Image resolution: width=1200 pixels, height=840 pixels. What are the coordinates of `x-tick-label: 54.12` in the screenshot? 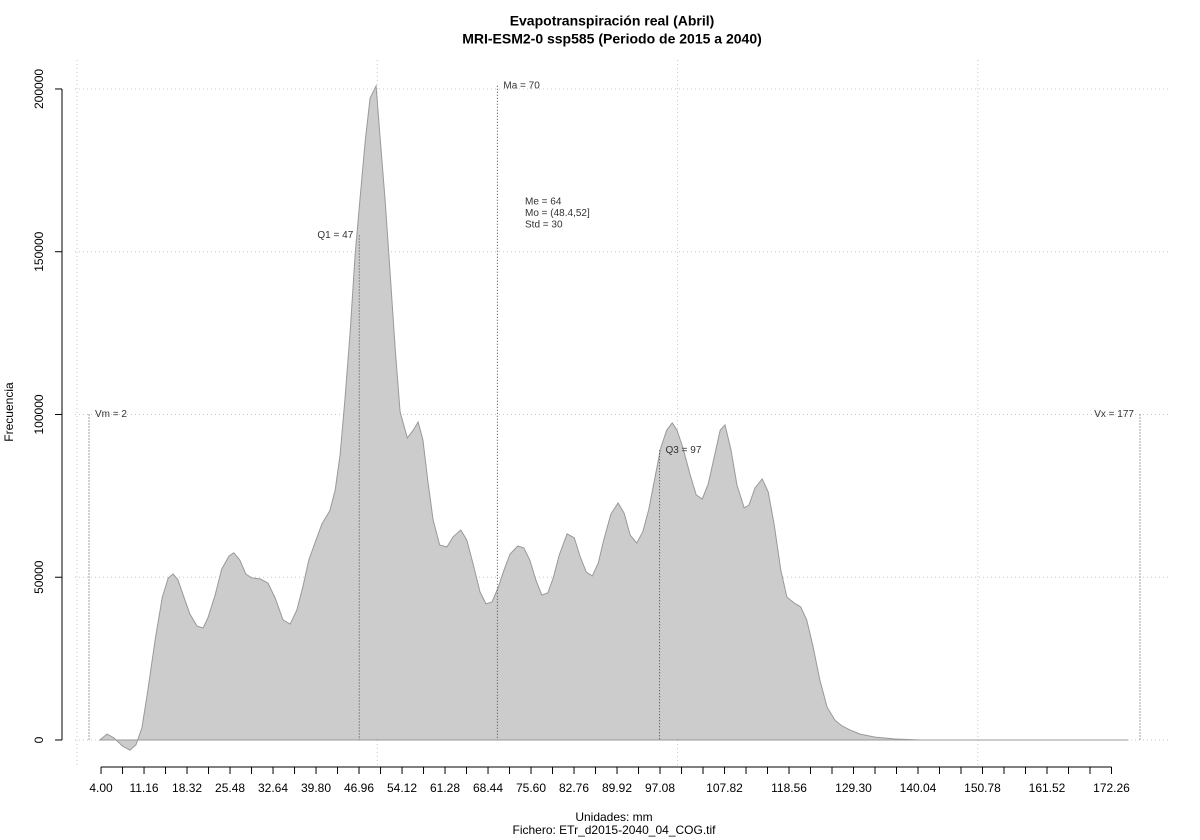 It's located at (402, 788).